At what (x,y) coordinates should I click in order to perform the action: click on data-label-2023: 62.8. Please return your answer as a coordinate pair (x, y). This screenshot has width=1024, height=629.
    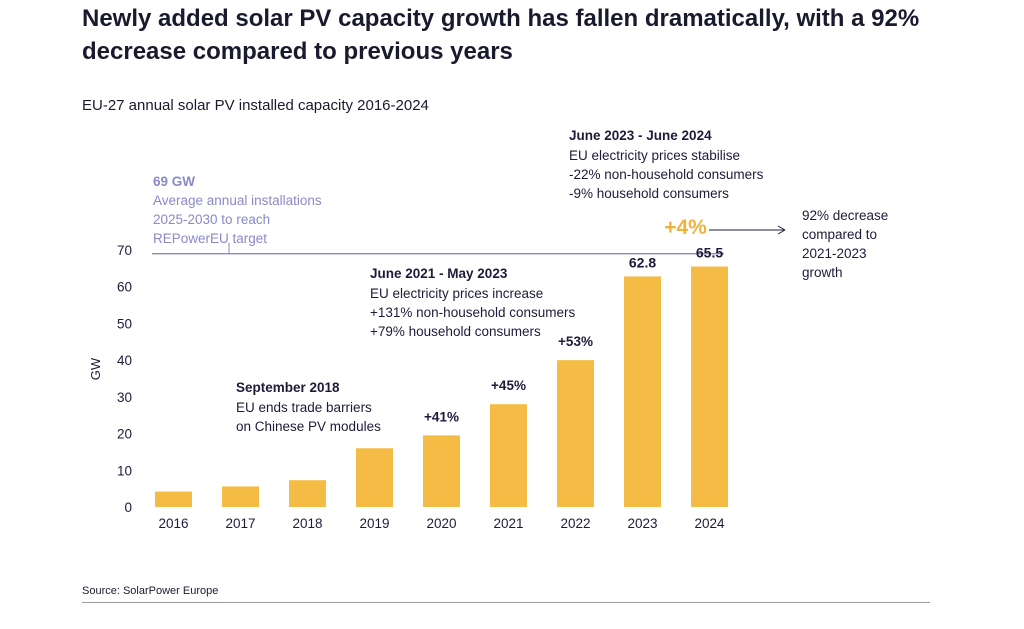
    Looking at the image, I should click on (642, 262).